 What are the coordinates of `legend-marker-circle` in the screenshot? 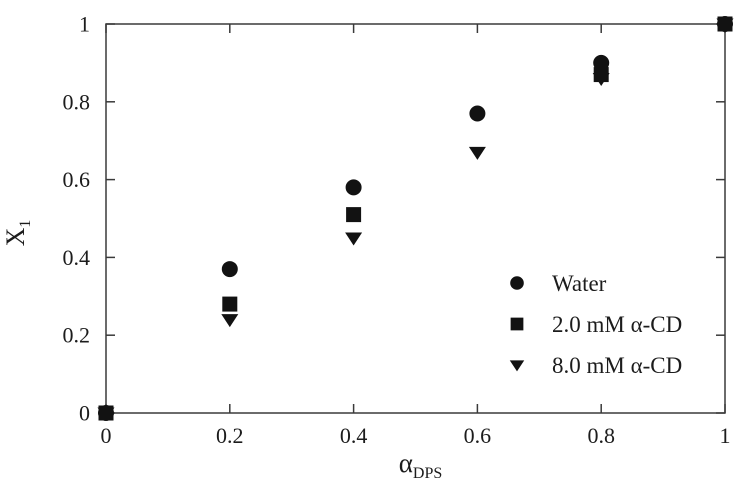 It's located at (517, 283).